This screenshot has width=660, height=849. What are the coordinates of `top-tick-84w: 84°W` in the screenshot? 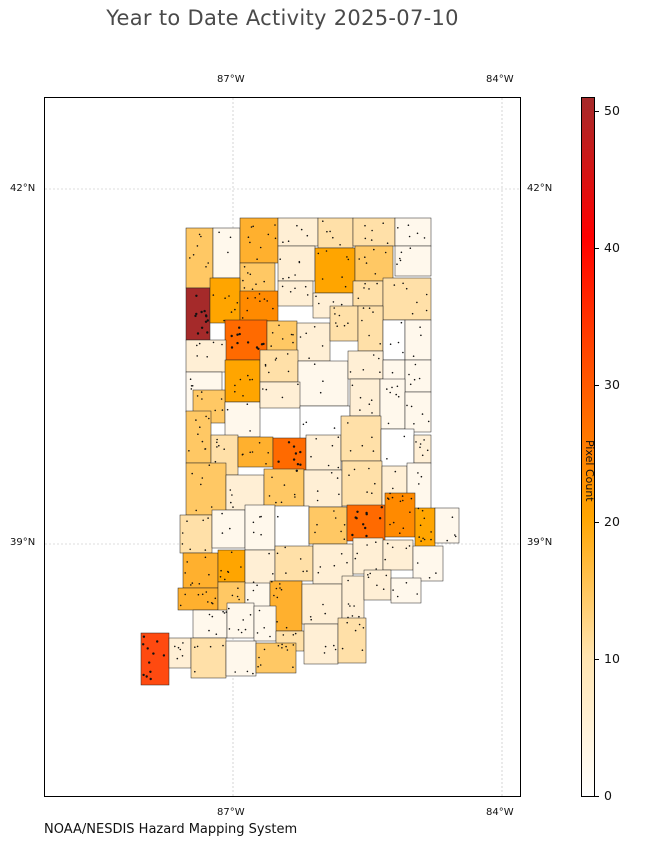 It's located at (500, 79).